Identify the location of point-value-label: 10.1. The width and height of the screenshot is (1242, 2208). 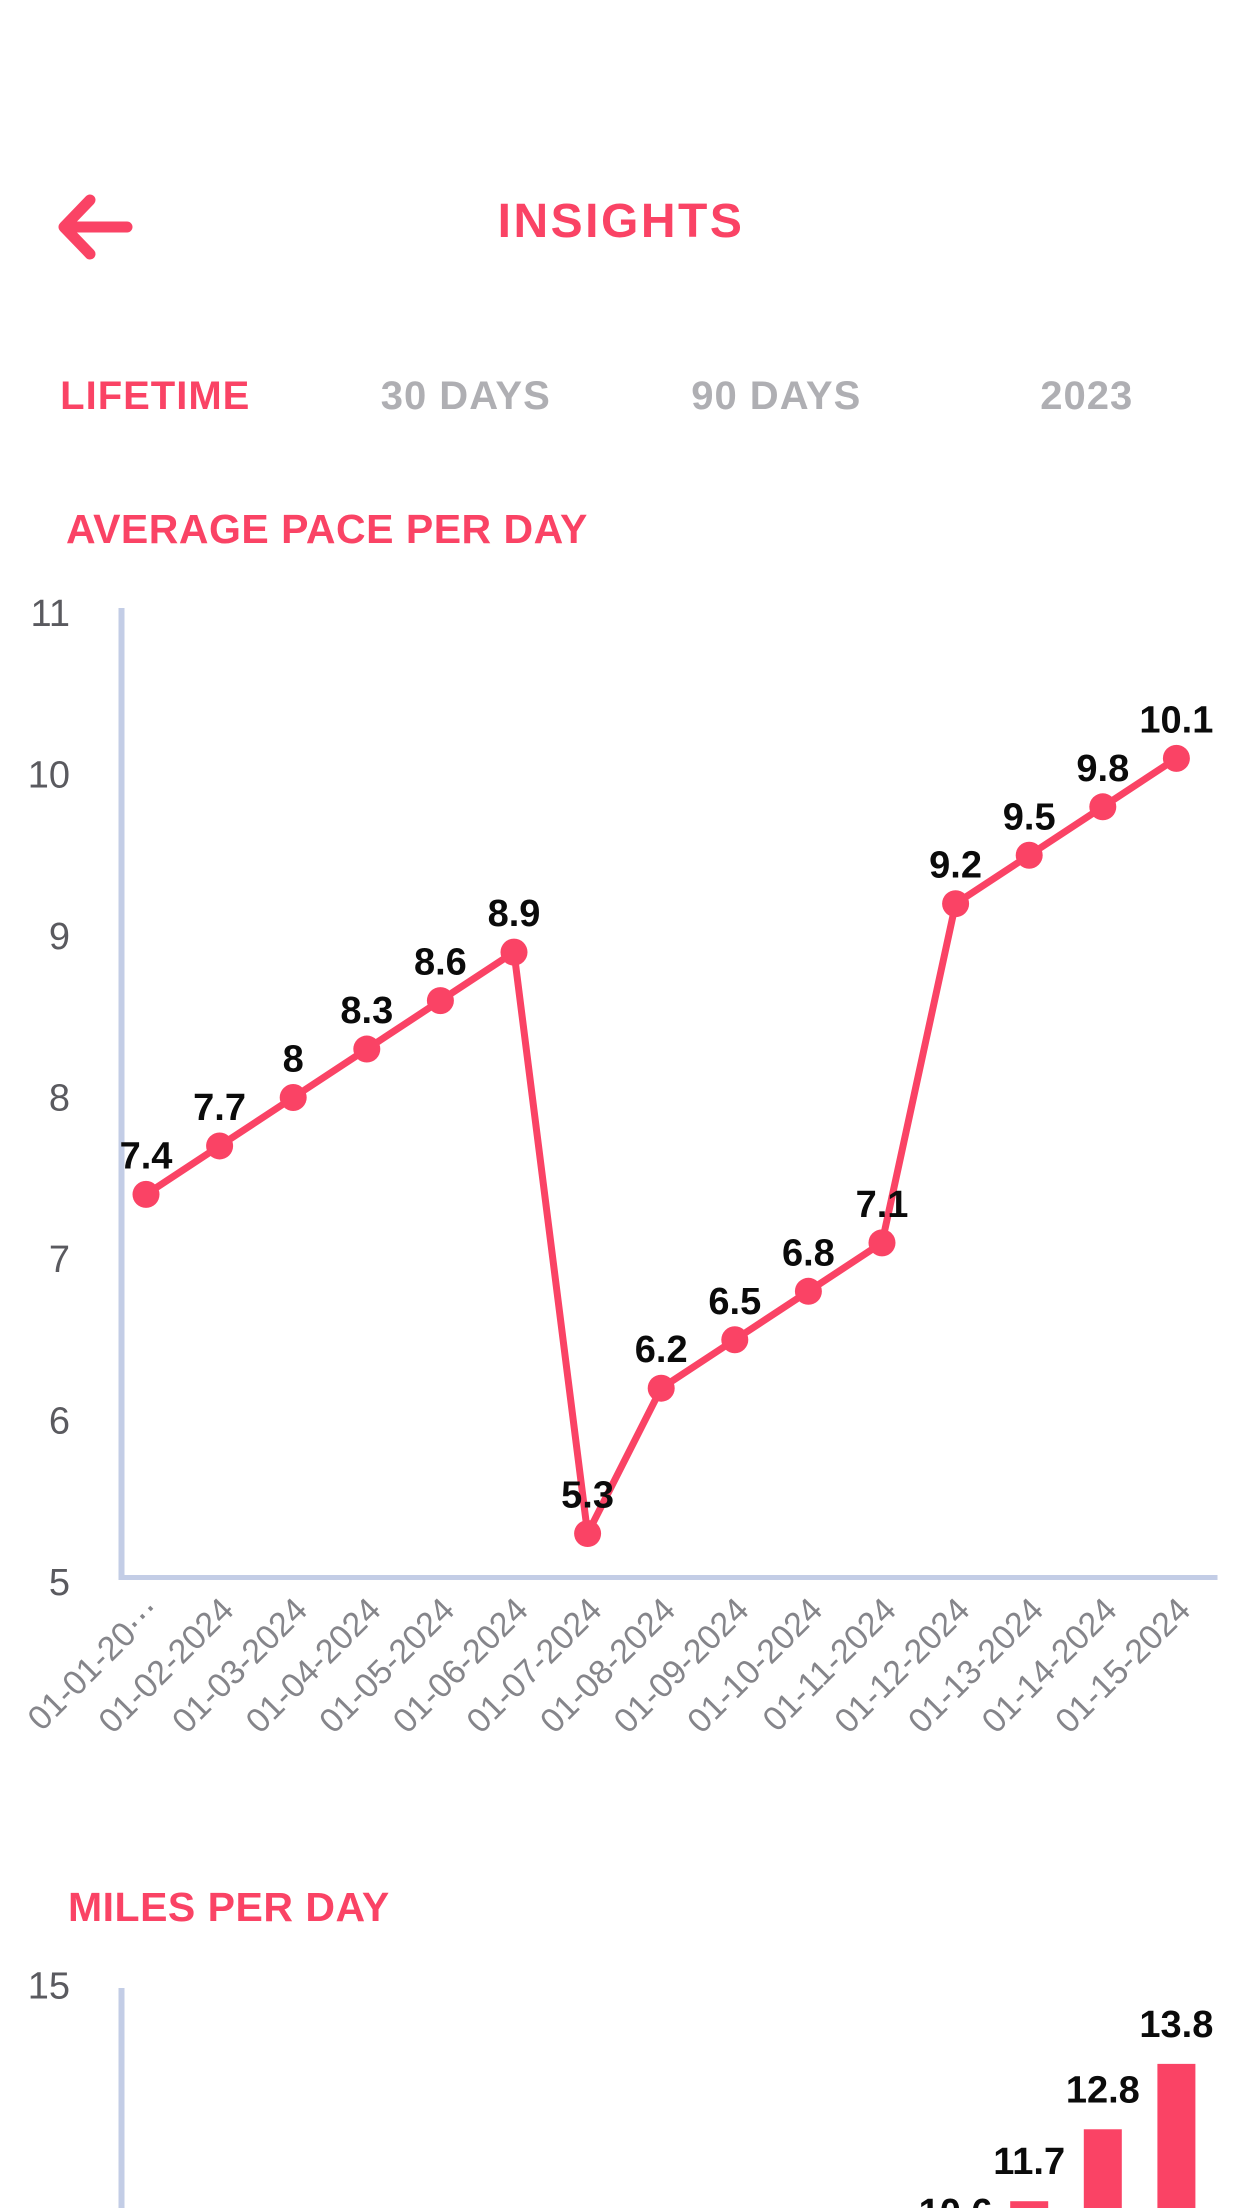
(1176, 720).